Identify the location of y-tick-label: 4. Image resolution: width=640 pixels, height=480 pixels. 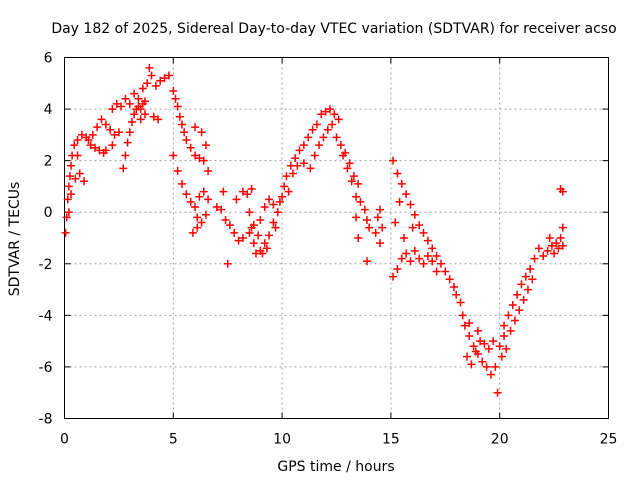
(48, 110).